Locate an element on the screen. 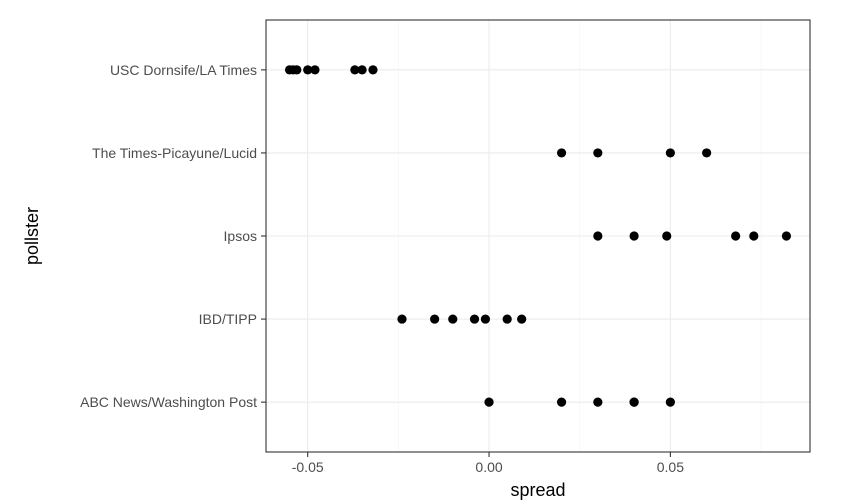  y-tick-label: Ipsos is located at coordinates (240, 236).